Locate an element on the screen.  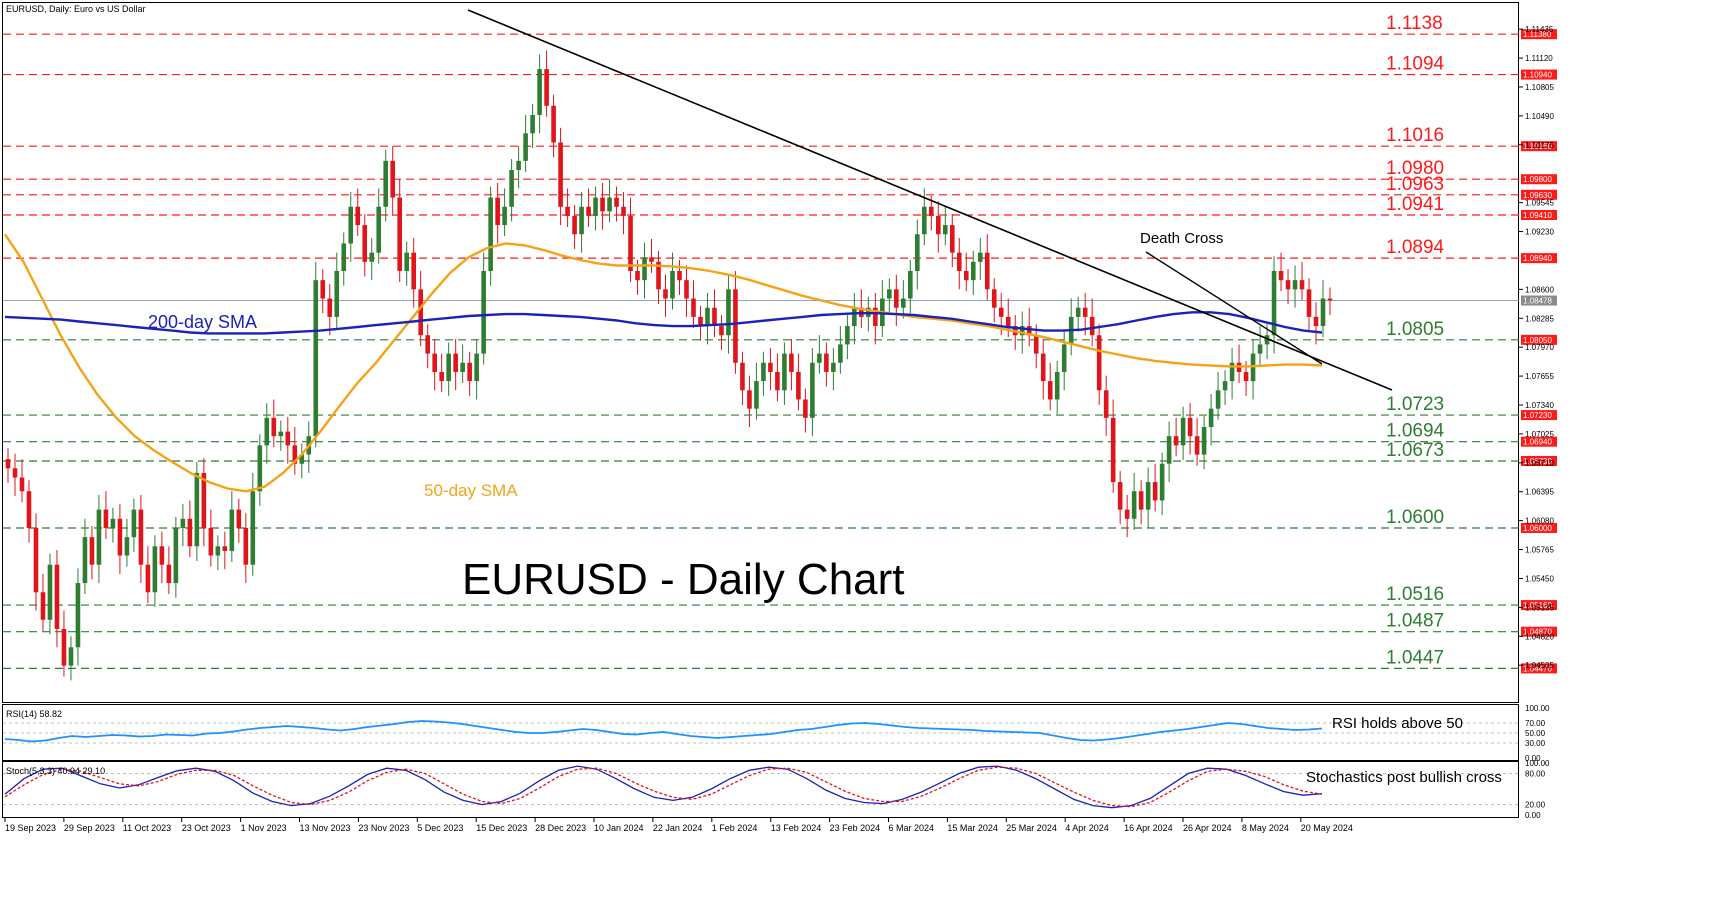
date-axis-label: 16 Apr 2024 is located at coordinates (1148, 828).